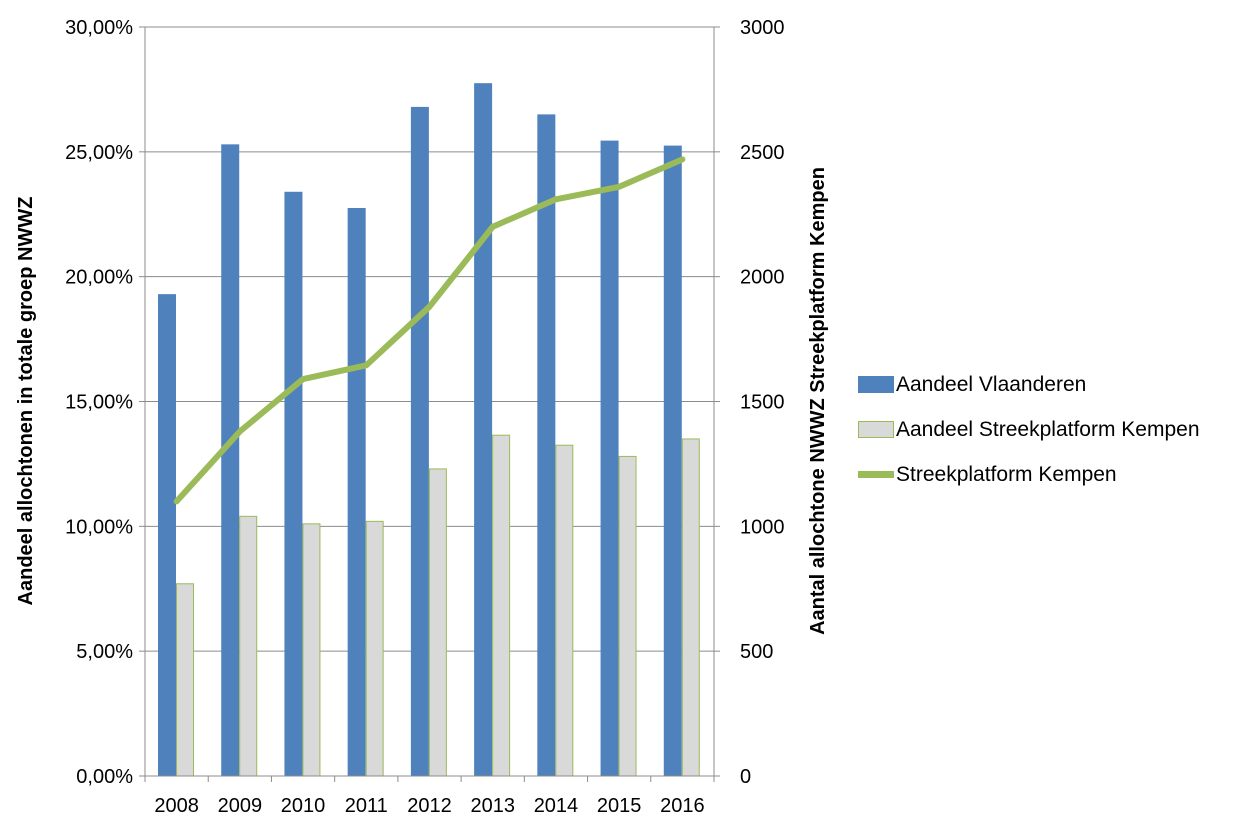 This screenshot has height=818, width=1244. Describe the element at coordinates (762, 278) in the screenshot. I see `y-right-tick-label: 2000` at that location.